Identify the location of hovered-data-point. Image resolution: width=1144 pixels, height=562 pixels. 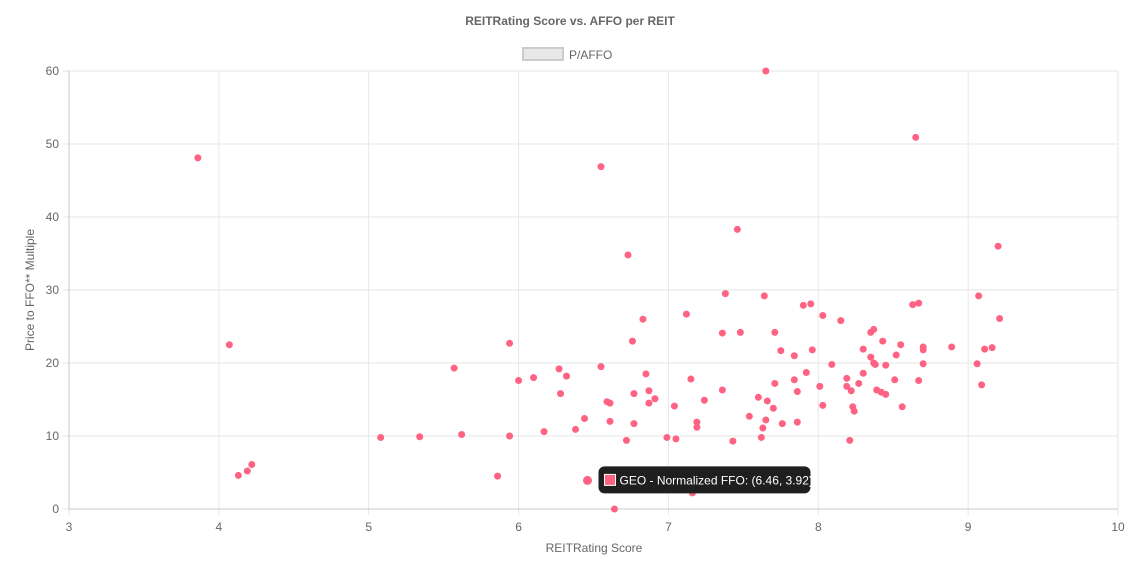
(588, 480).